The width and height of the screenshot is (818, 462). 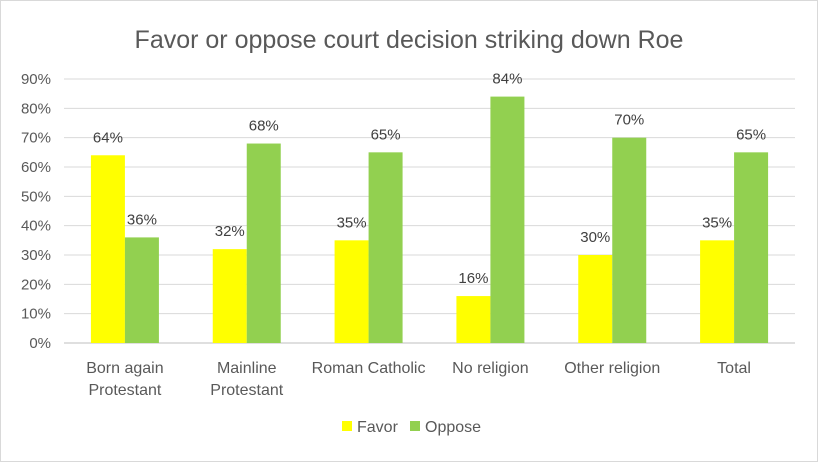 What do you see at coordinates (40, 343) in the screenshot?
I see `y-tick-label: 0%` at bounding box center [40, 343].